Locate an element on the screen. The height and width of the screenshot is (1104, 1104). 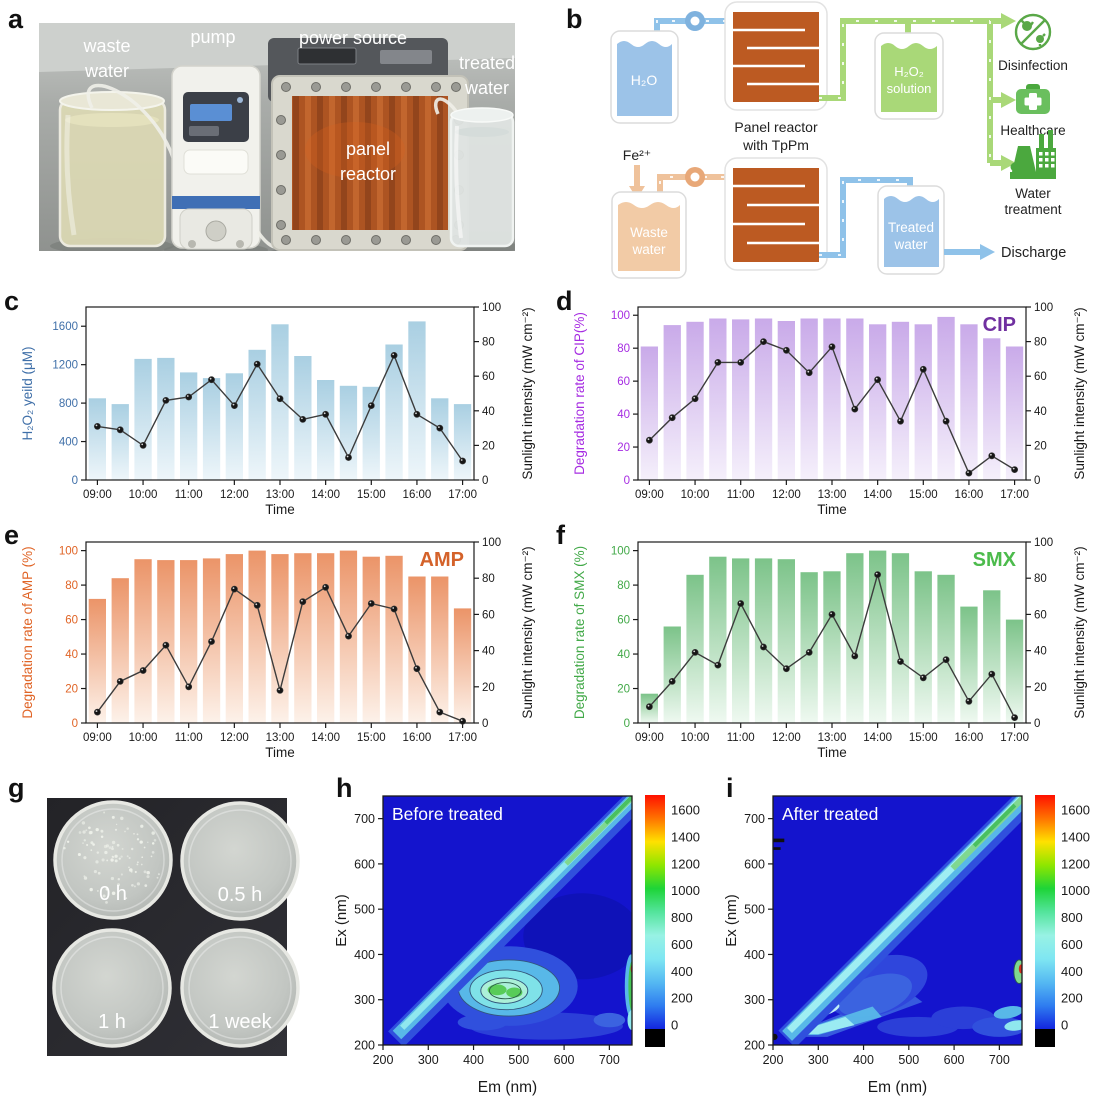
treated-tank-label1: Treated is located at coordinates (911, 227).